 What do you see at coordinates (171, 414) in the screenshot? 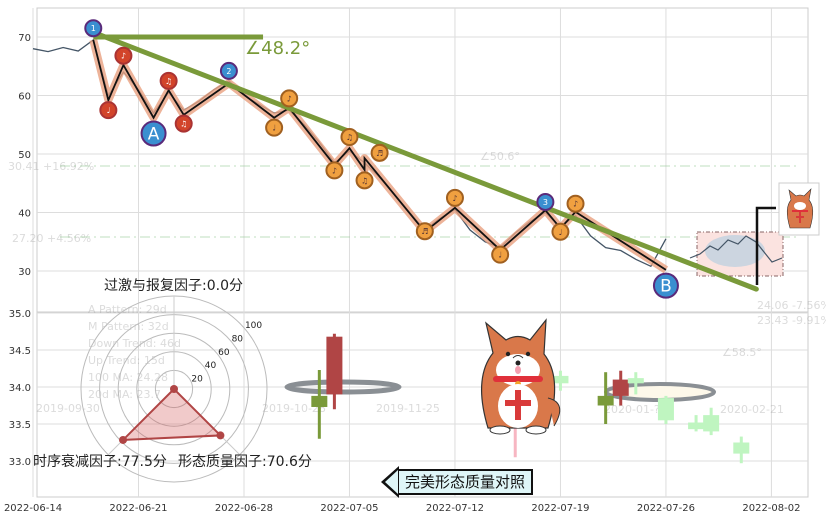
I see `radar-polygon` at bounding box center [171, 414].